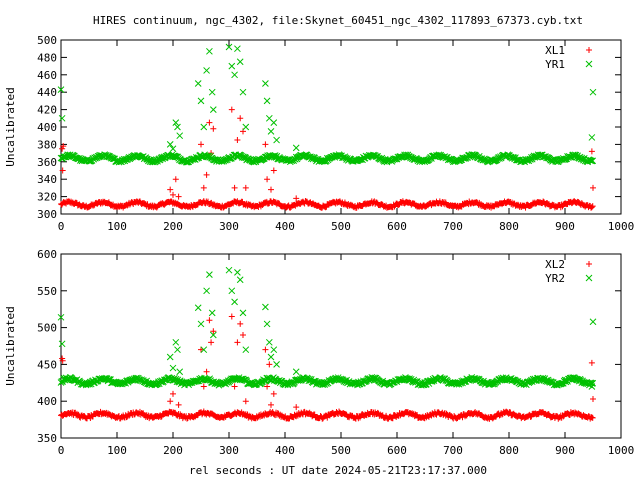 The image size is (640, 480). I want to click on x-tick-label: 0, so click(61, 226).